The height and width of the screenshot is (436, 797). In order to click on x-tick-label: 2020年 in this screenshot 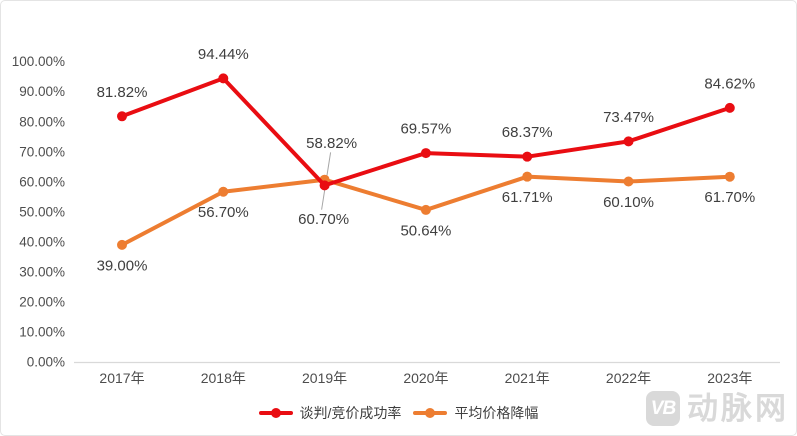, I will do `click(425, 378)`.